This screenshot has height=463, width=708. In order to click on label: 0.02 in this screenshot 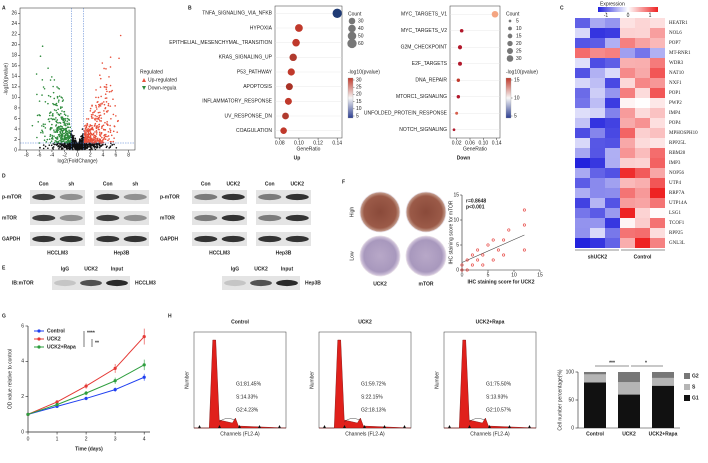, I will do `click(457, 143)`.